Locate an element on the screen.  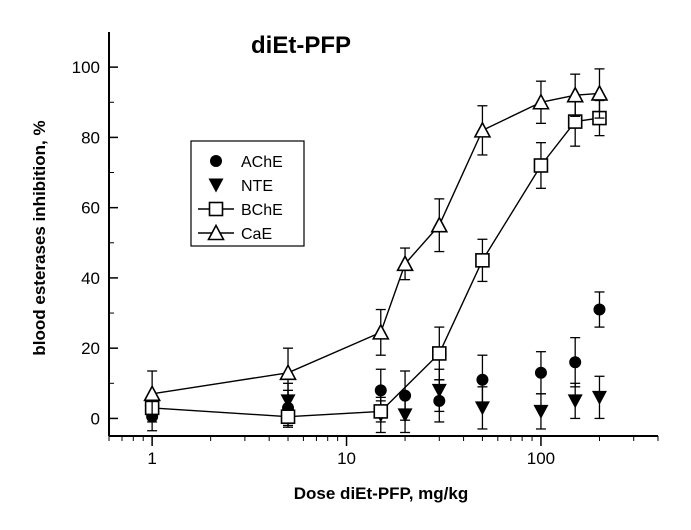
legend-label: CaE is located at coordinates (256, 234).